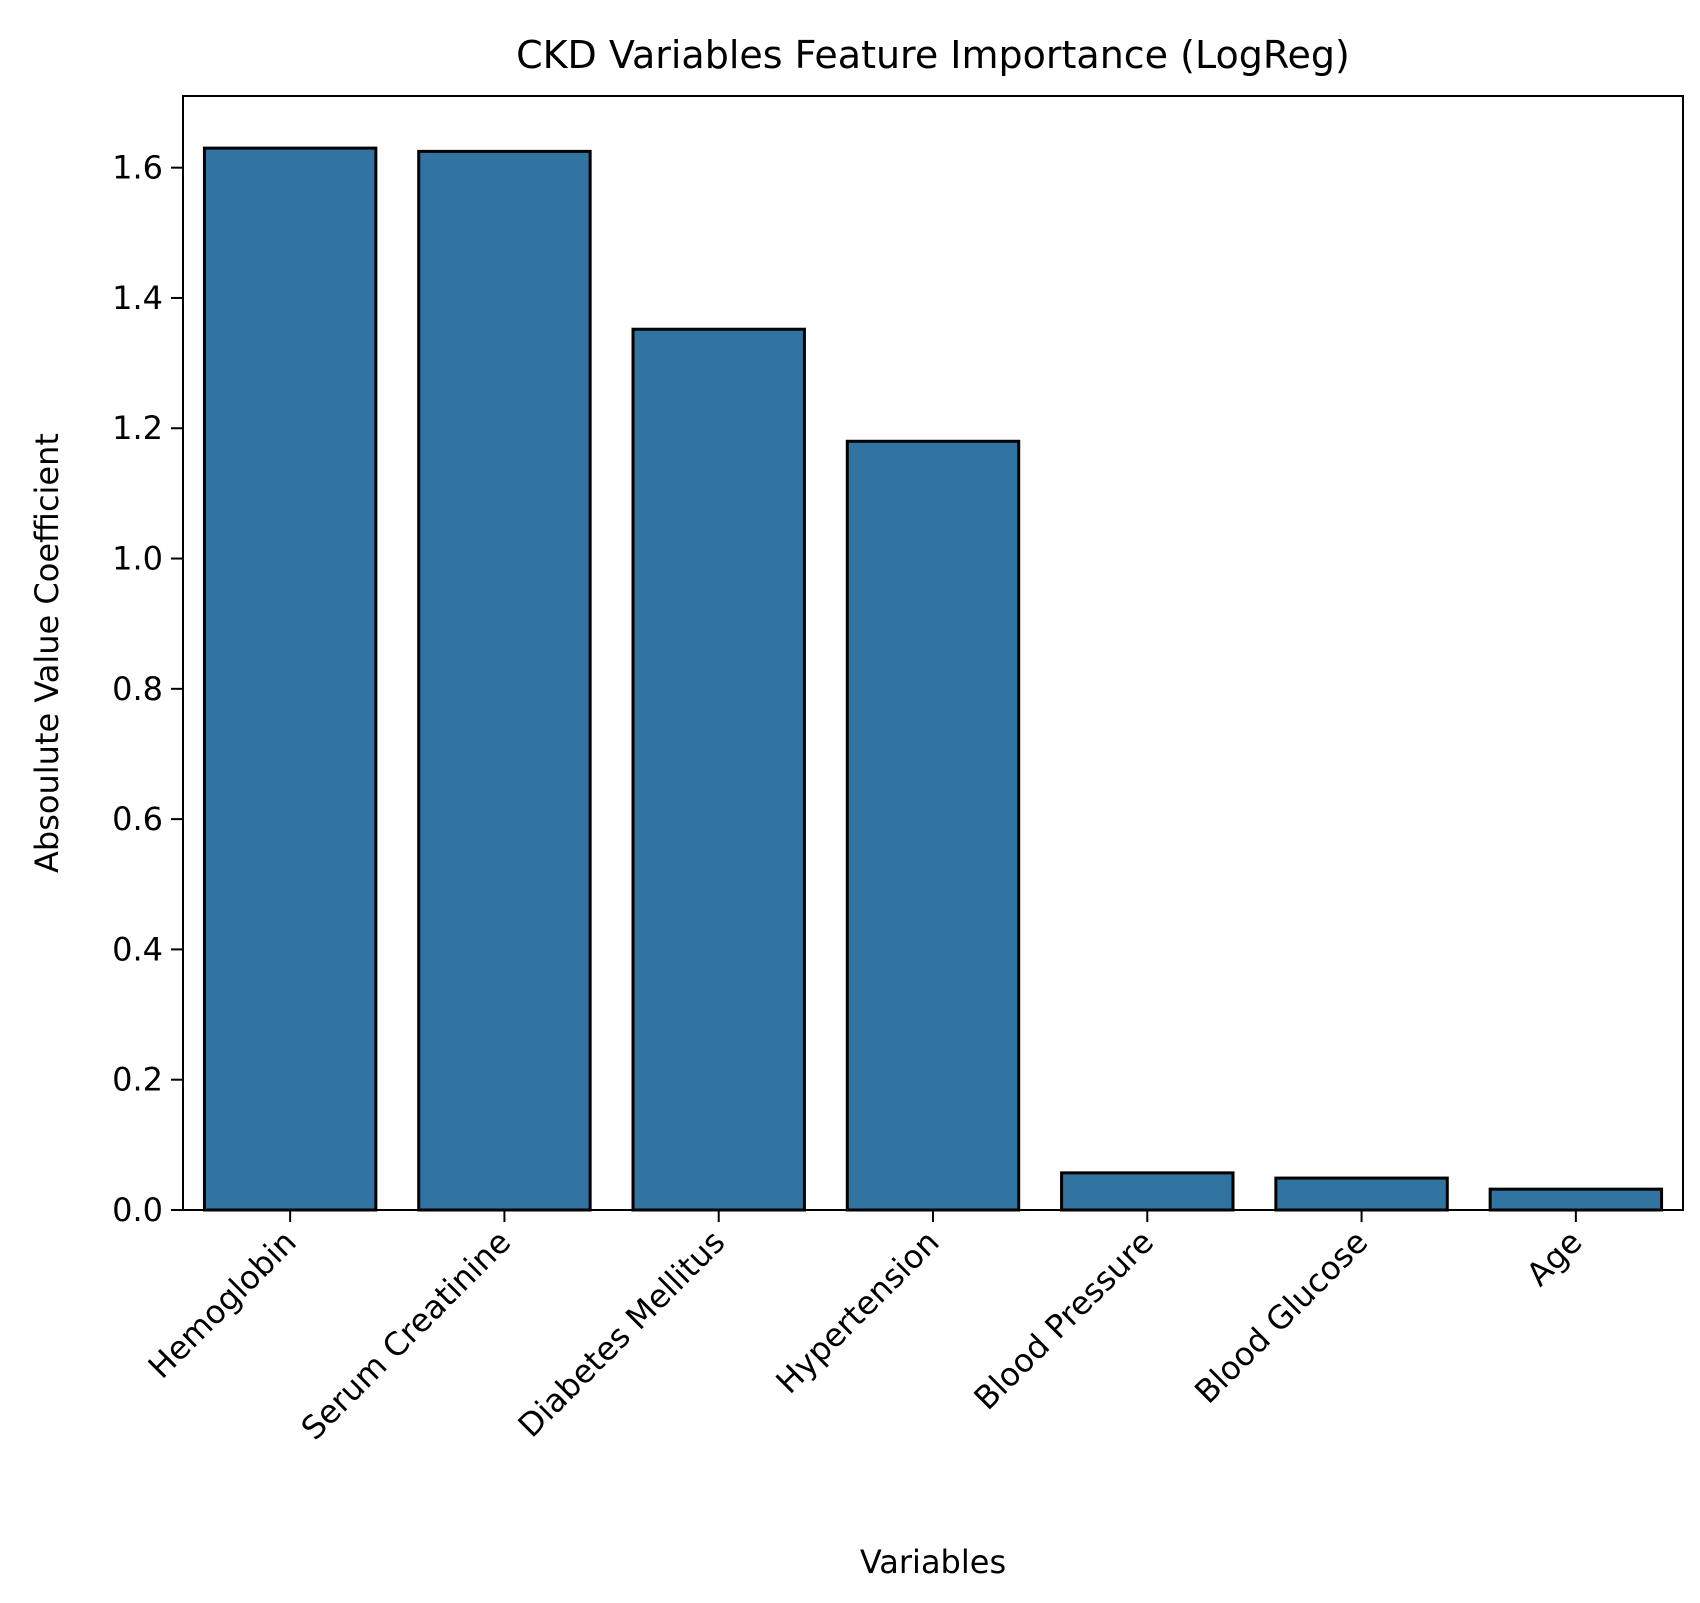  I want to click on bar-hemoglobin, so click(290, 679).